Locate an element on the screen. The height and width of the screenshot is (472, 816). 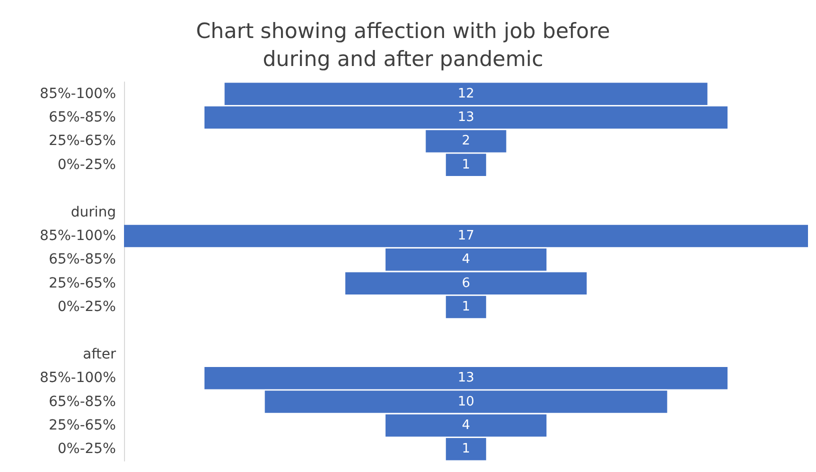
data-label: 12 is located at coordinates (466, 94).